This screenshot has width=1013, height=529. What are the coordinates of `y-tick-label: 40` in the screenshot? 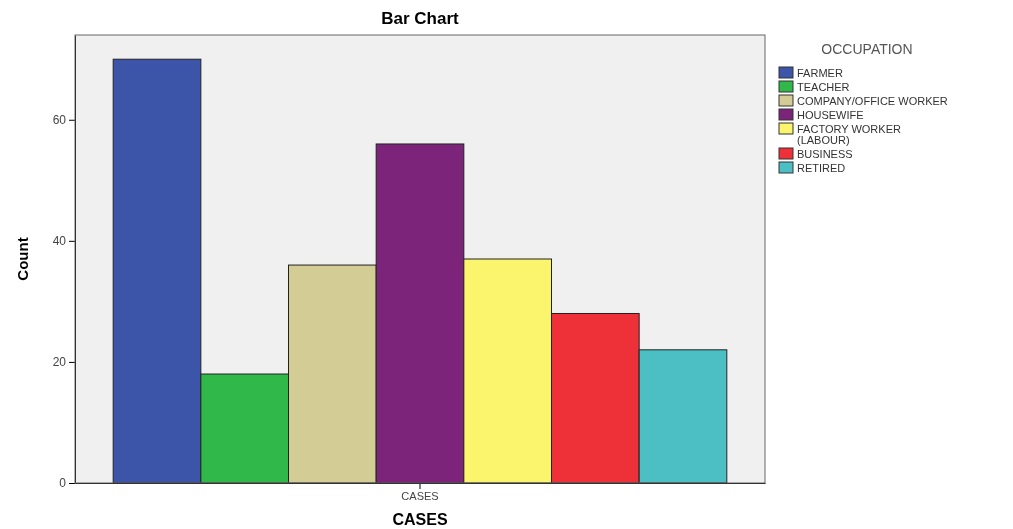 It's located at (59, 241).